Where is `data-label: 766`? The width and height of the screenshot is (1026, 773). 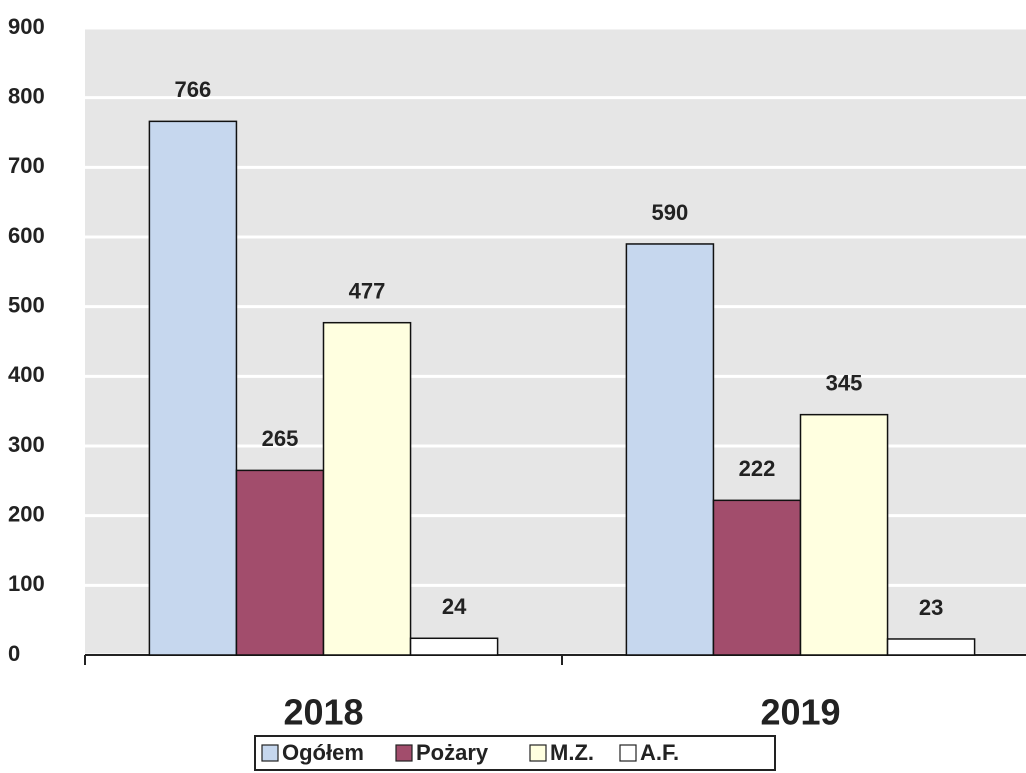 data-label: 766 is located at coordinates (193, 89).